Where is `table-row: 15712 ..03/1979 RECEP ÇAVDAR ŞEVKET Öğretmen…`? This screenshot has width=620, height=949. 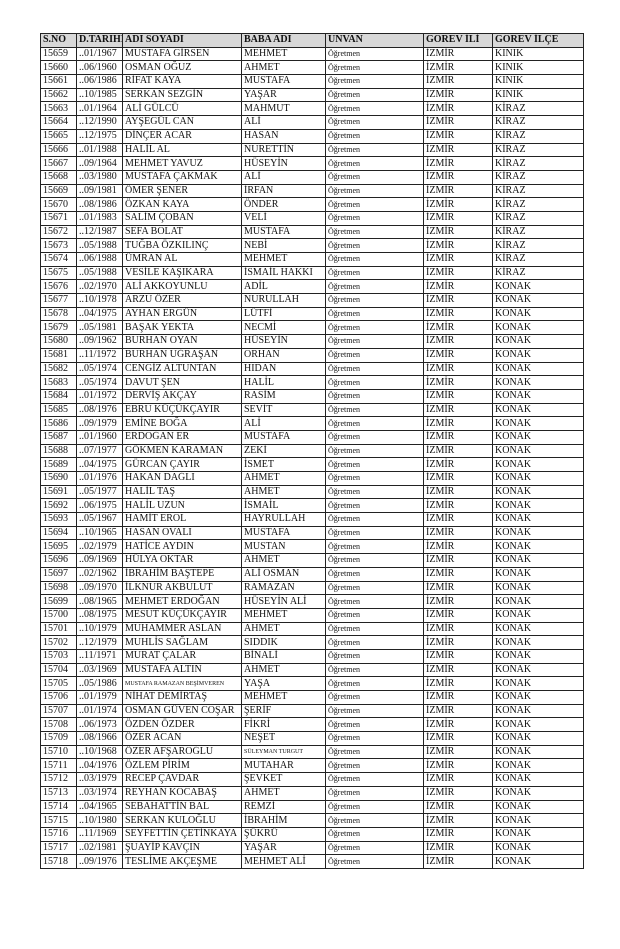
table-row: 15712 ..03/1979 RECEP ÇAVDAR ŞEVKET Öğretmen… is located at coordinates (312, 779).